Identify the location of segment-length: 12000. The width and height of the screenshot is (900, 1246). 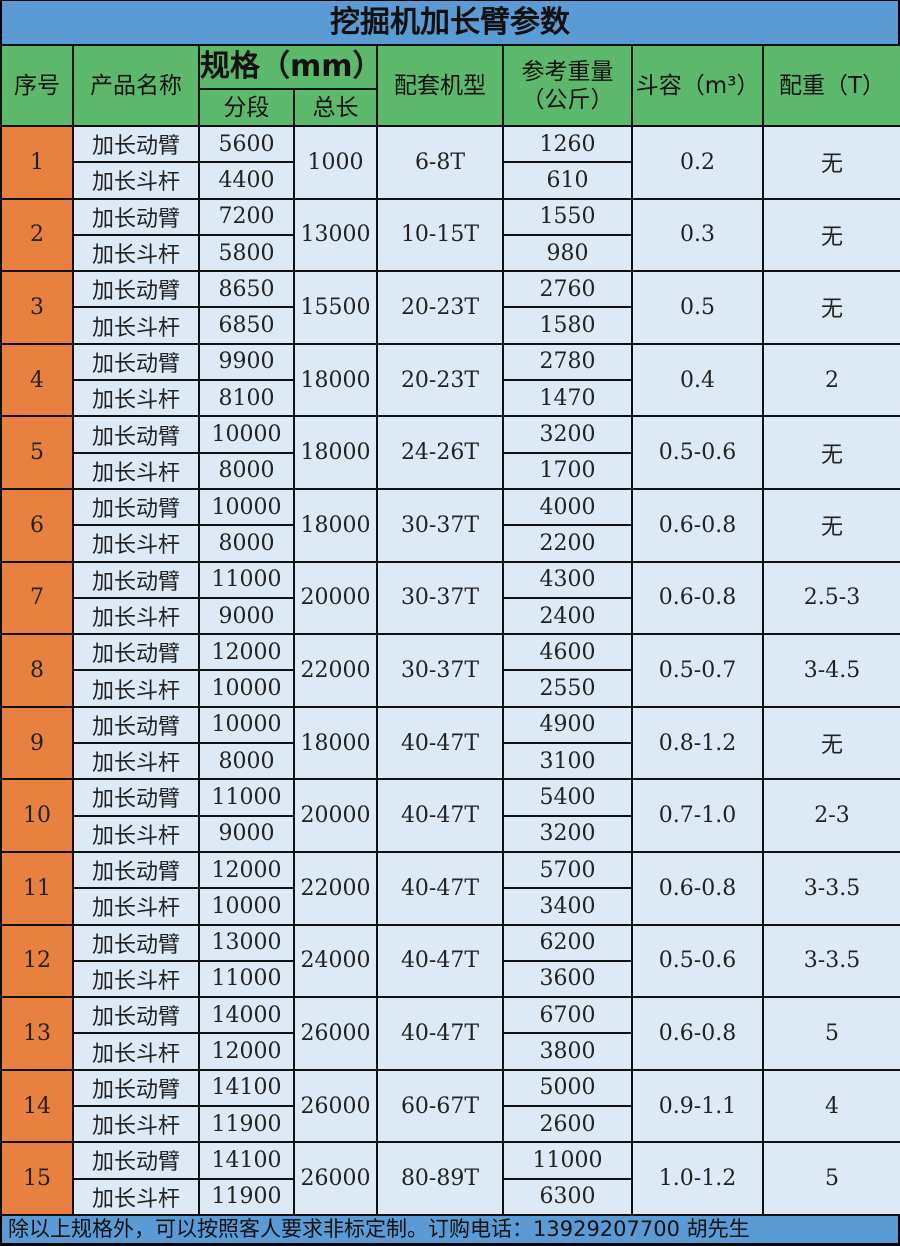
(246, 870).